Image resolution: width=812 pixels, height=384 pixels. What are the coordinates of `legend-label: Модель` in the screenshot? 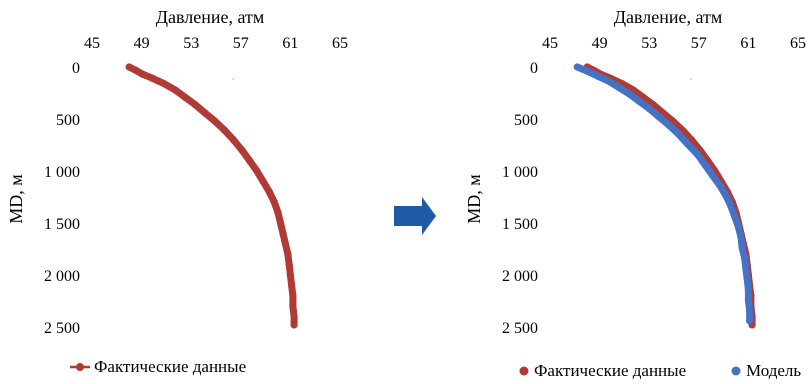 It's located at (773, 370).